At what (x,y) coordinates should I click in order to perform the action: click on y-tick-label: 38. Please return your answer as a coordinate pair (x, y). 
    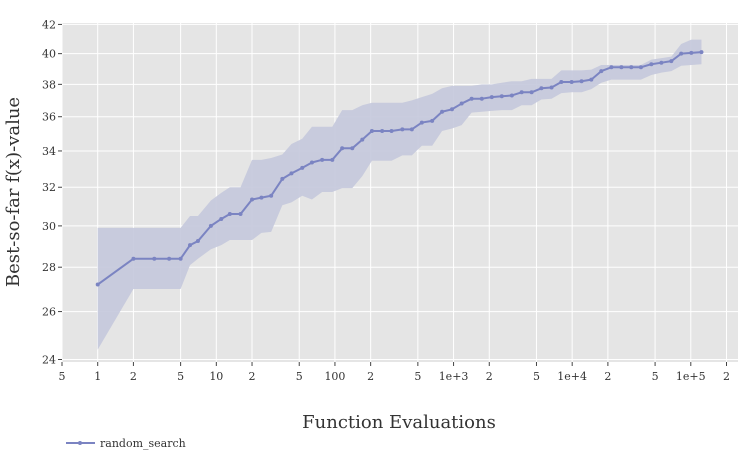
    Looking at the image, I should click on (49, 84).